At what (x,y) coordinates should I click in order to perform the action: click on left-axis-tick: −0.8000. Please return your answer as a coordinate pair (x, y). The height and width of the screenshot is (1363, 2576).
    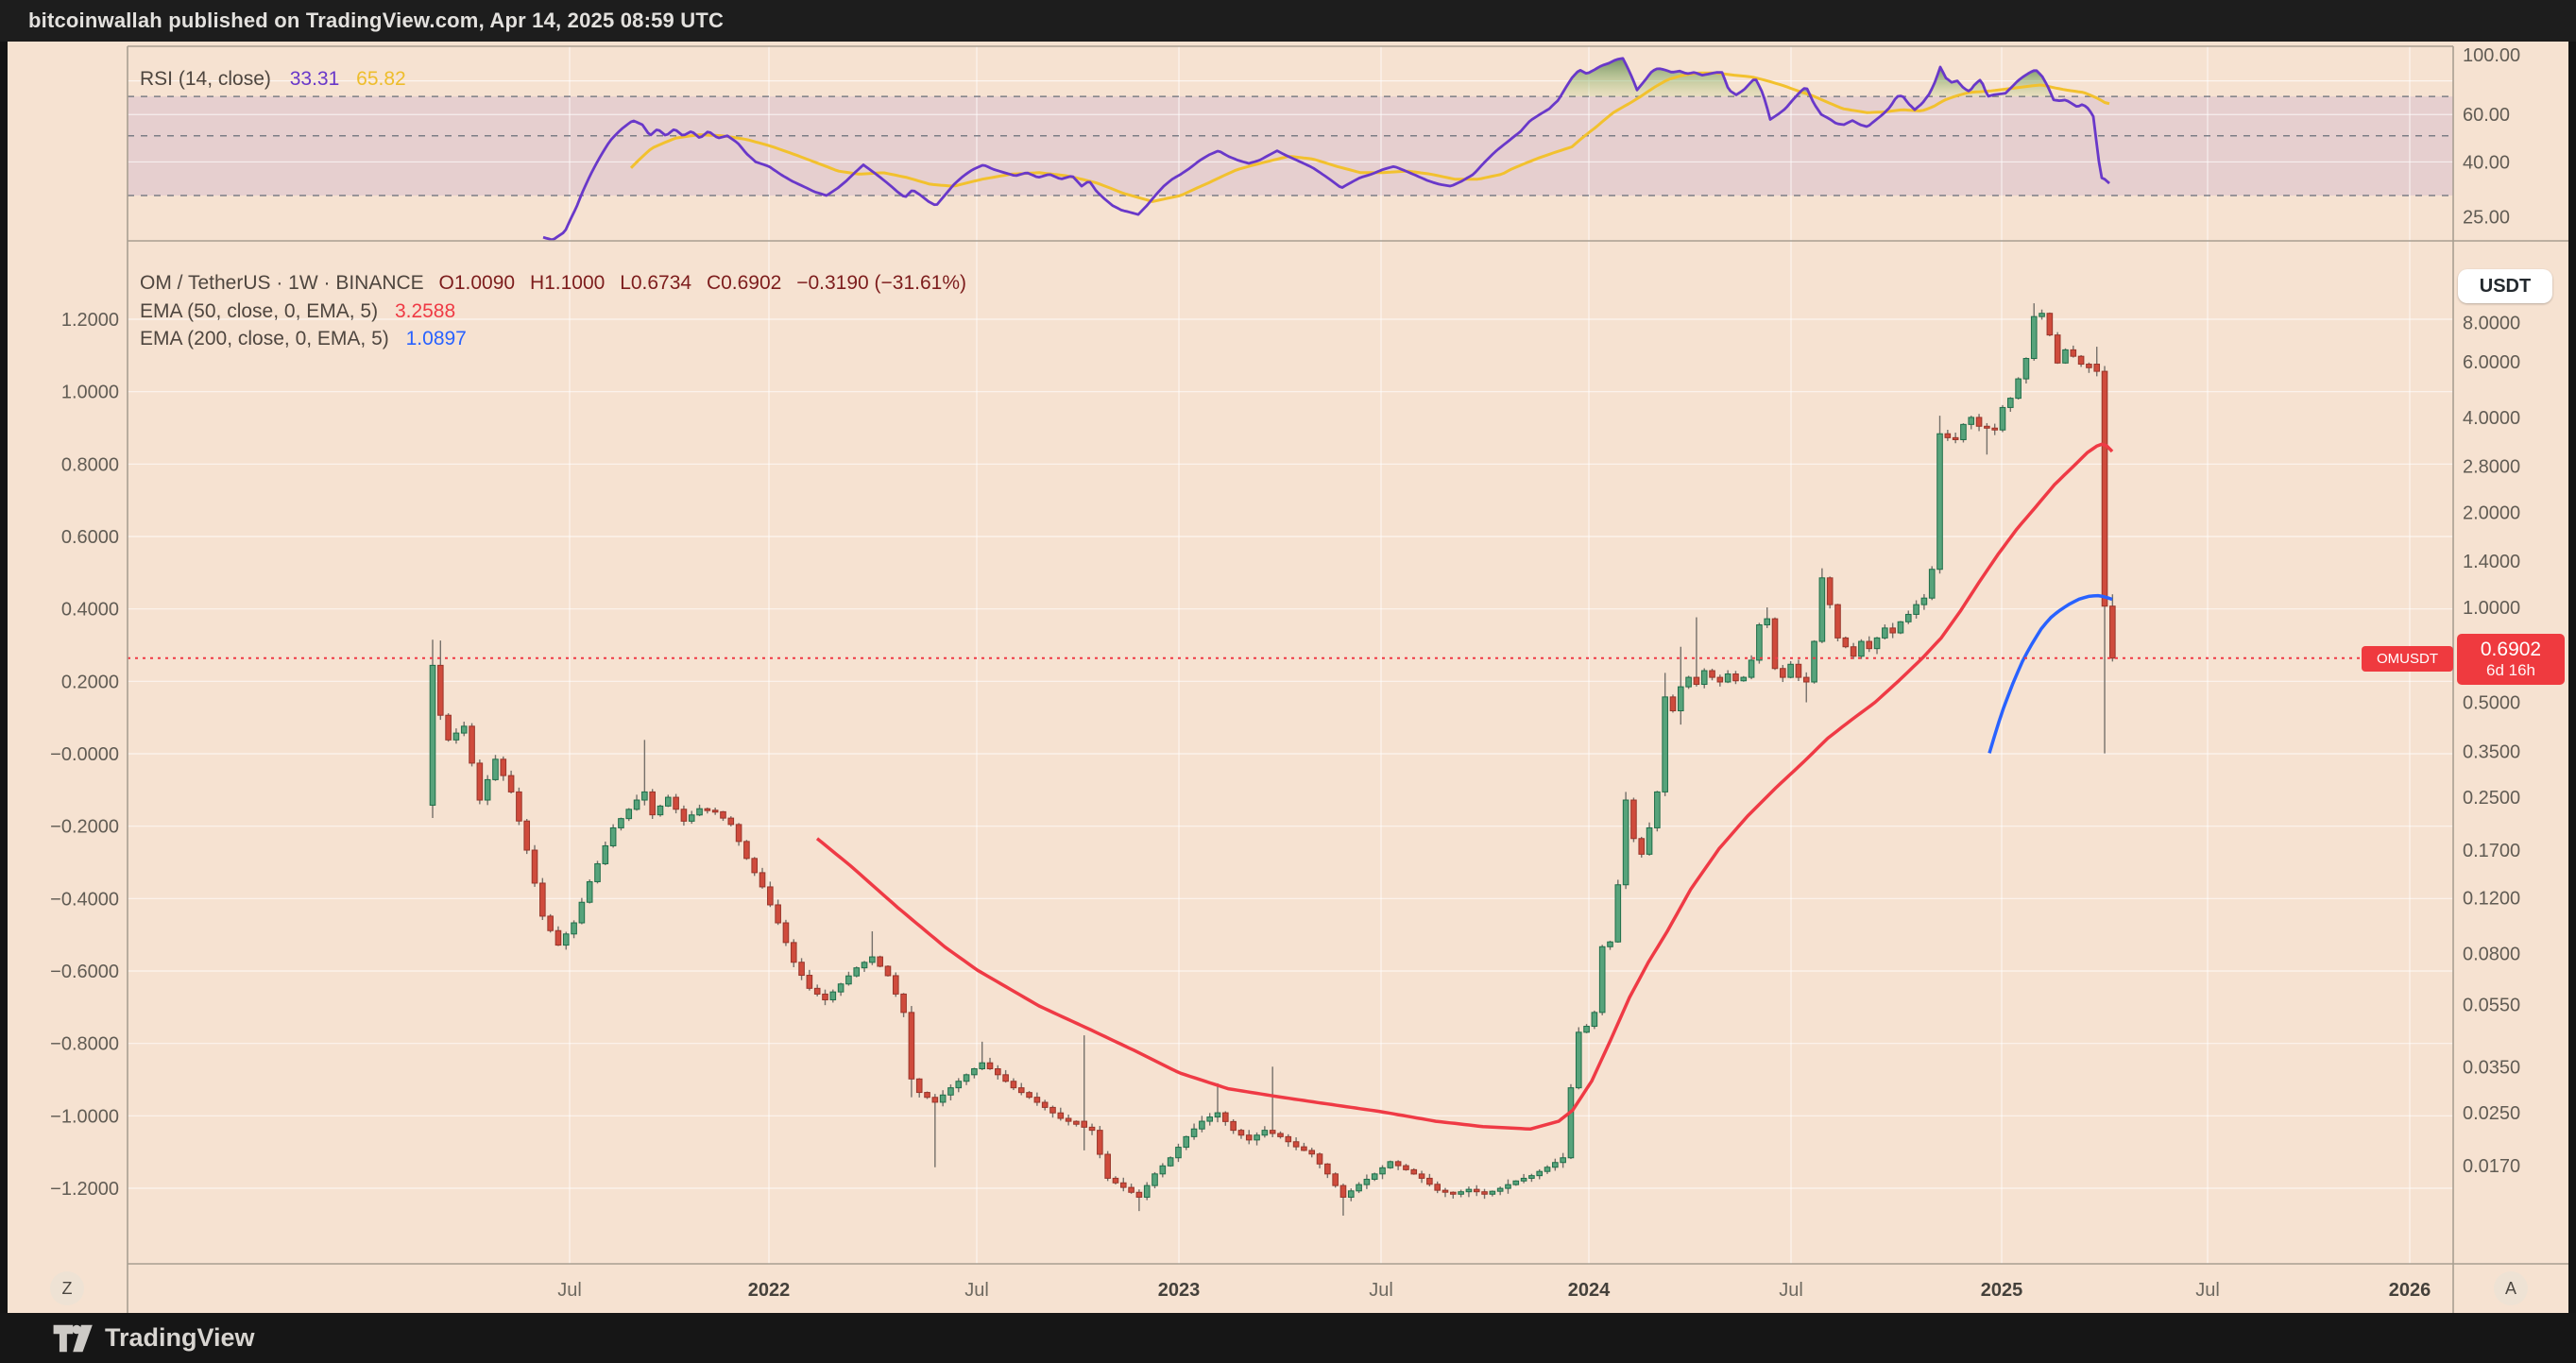
    Looking at the image, I should click on (84, 1044).